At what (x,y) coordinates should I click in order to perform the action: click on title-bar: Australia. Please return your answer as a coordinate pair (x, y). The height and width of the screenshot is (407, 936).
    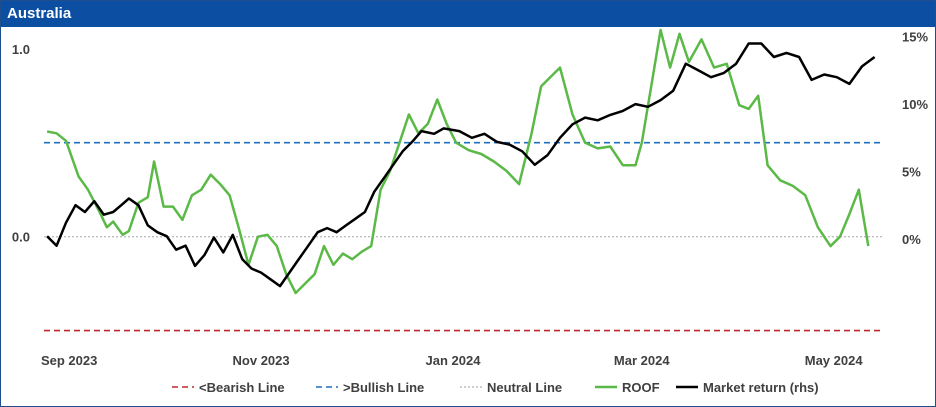
    Looking at the image, I should click on (468, 14).